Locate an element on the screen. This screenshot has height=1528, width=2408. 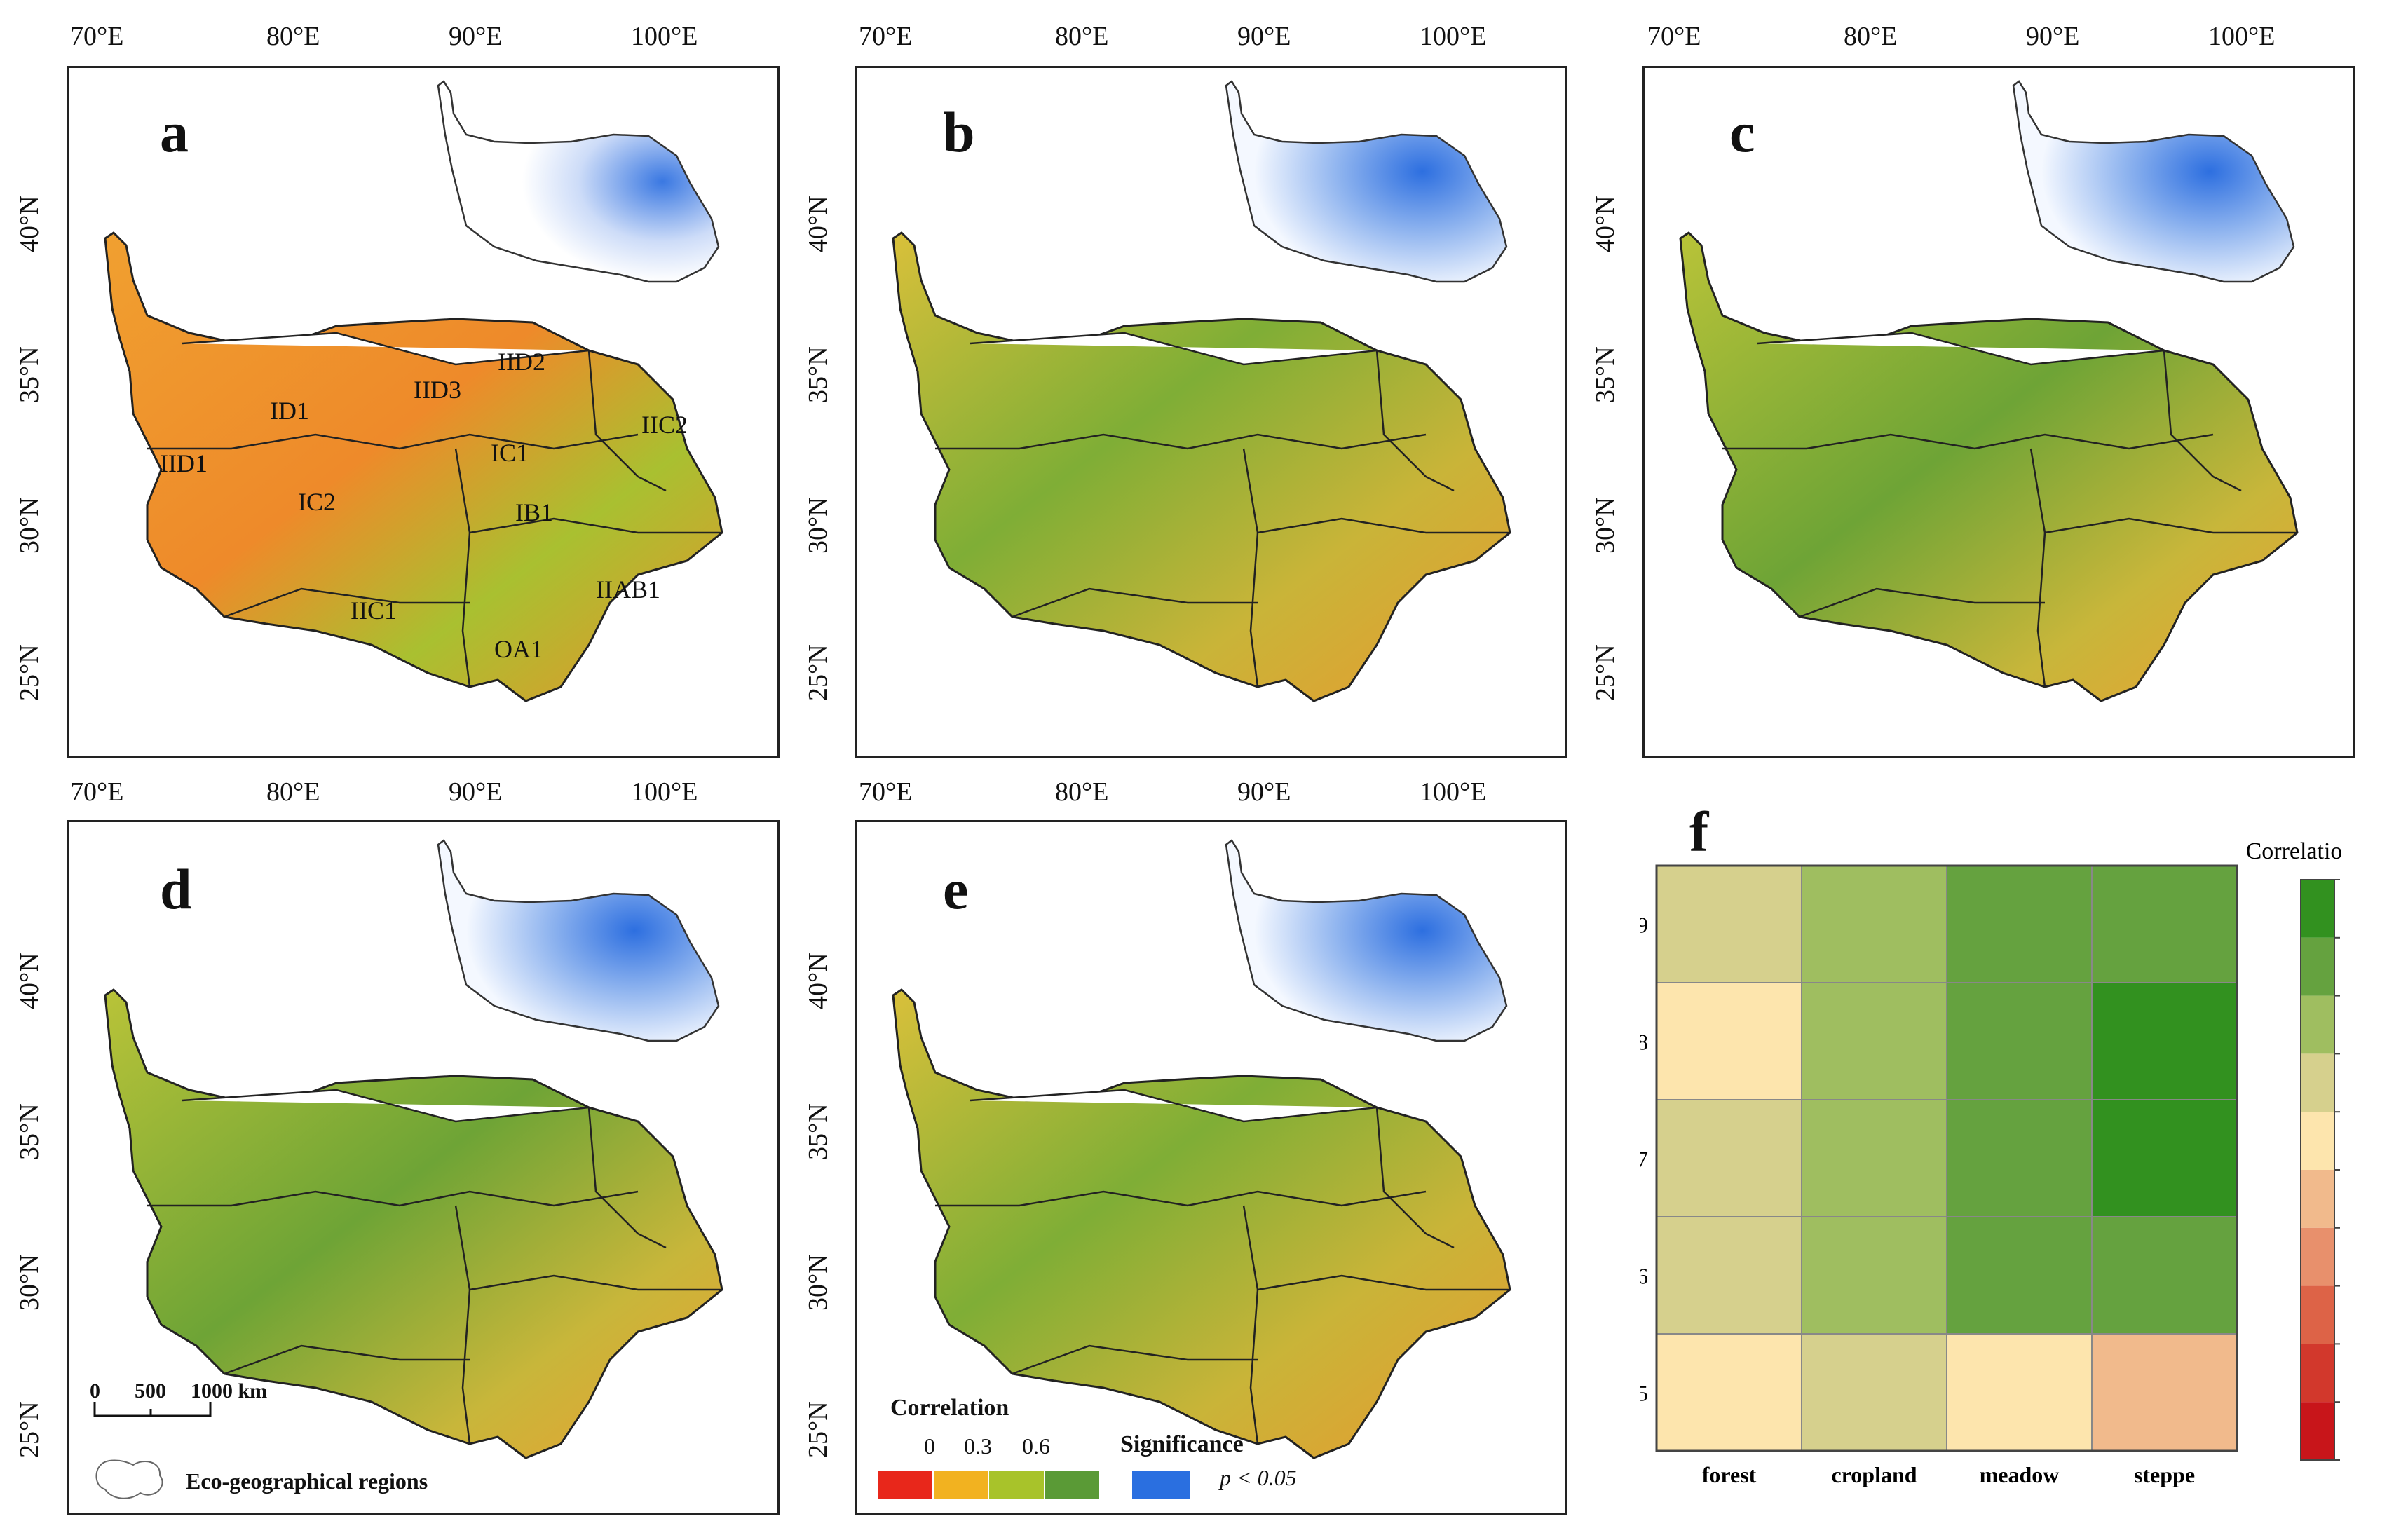
region-label: OA1 is located at coordinates (518, 649).